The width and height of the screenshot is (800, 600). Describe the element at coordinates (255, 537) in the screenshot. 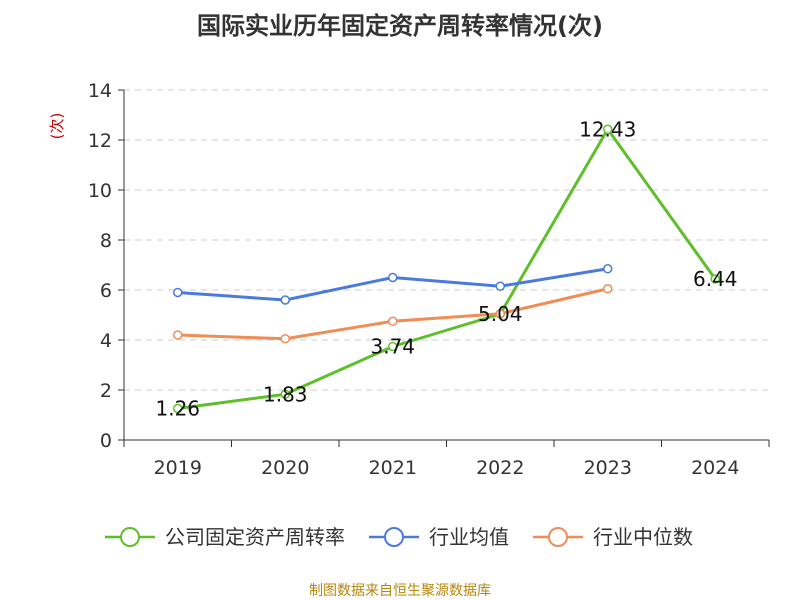

I see `legend-label: 公司固定资产周转率` at that location.